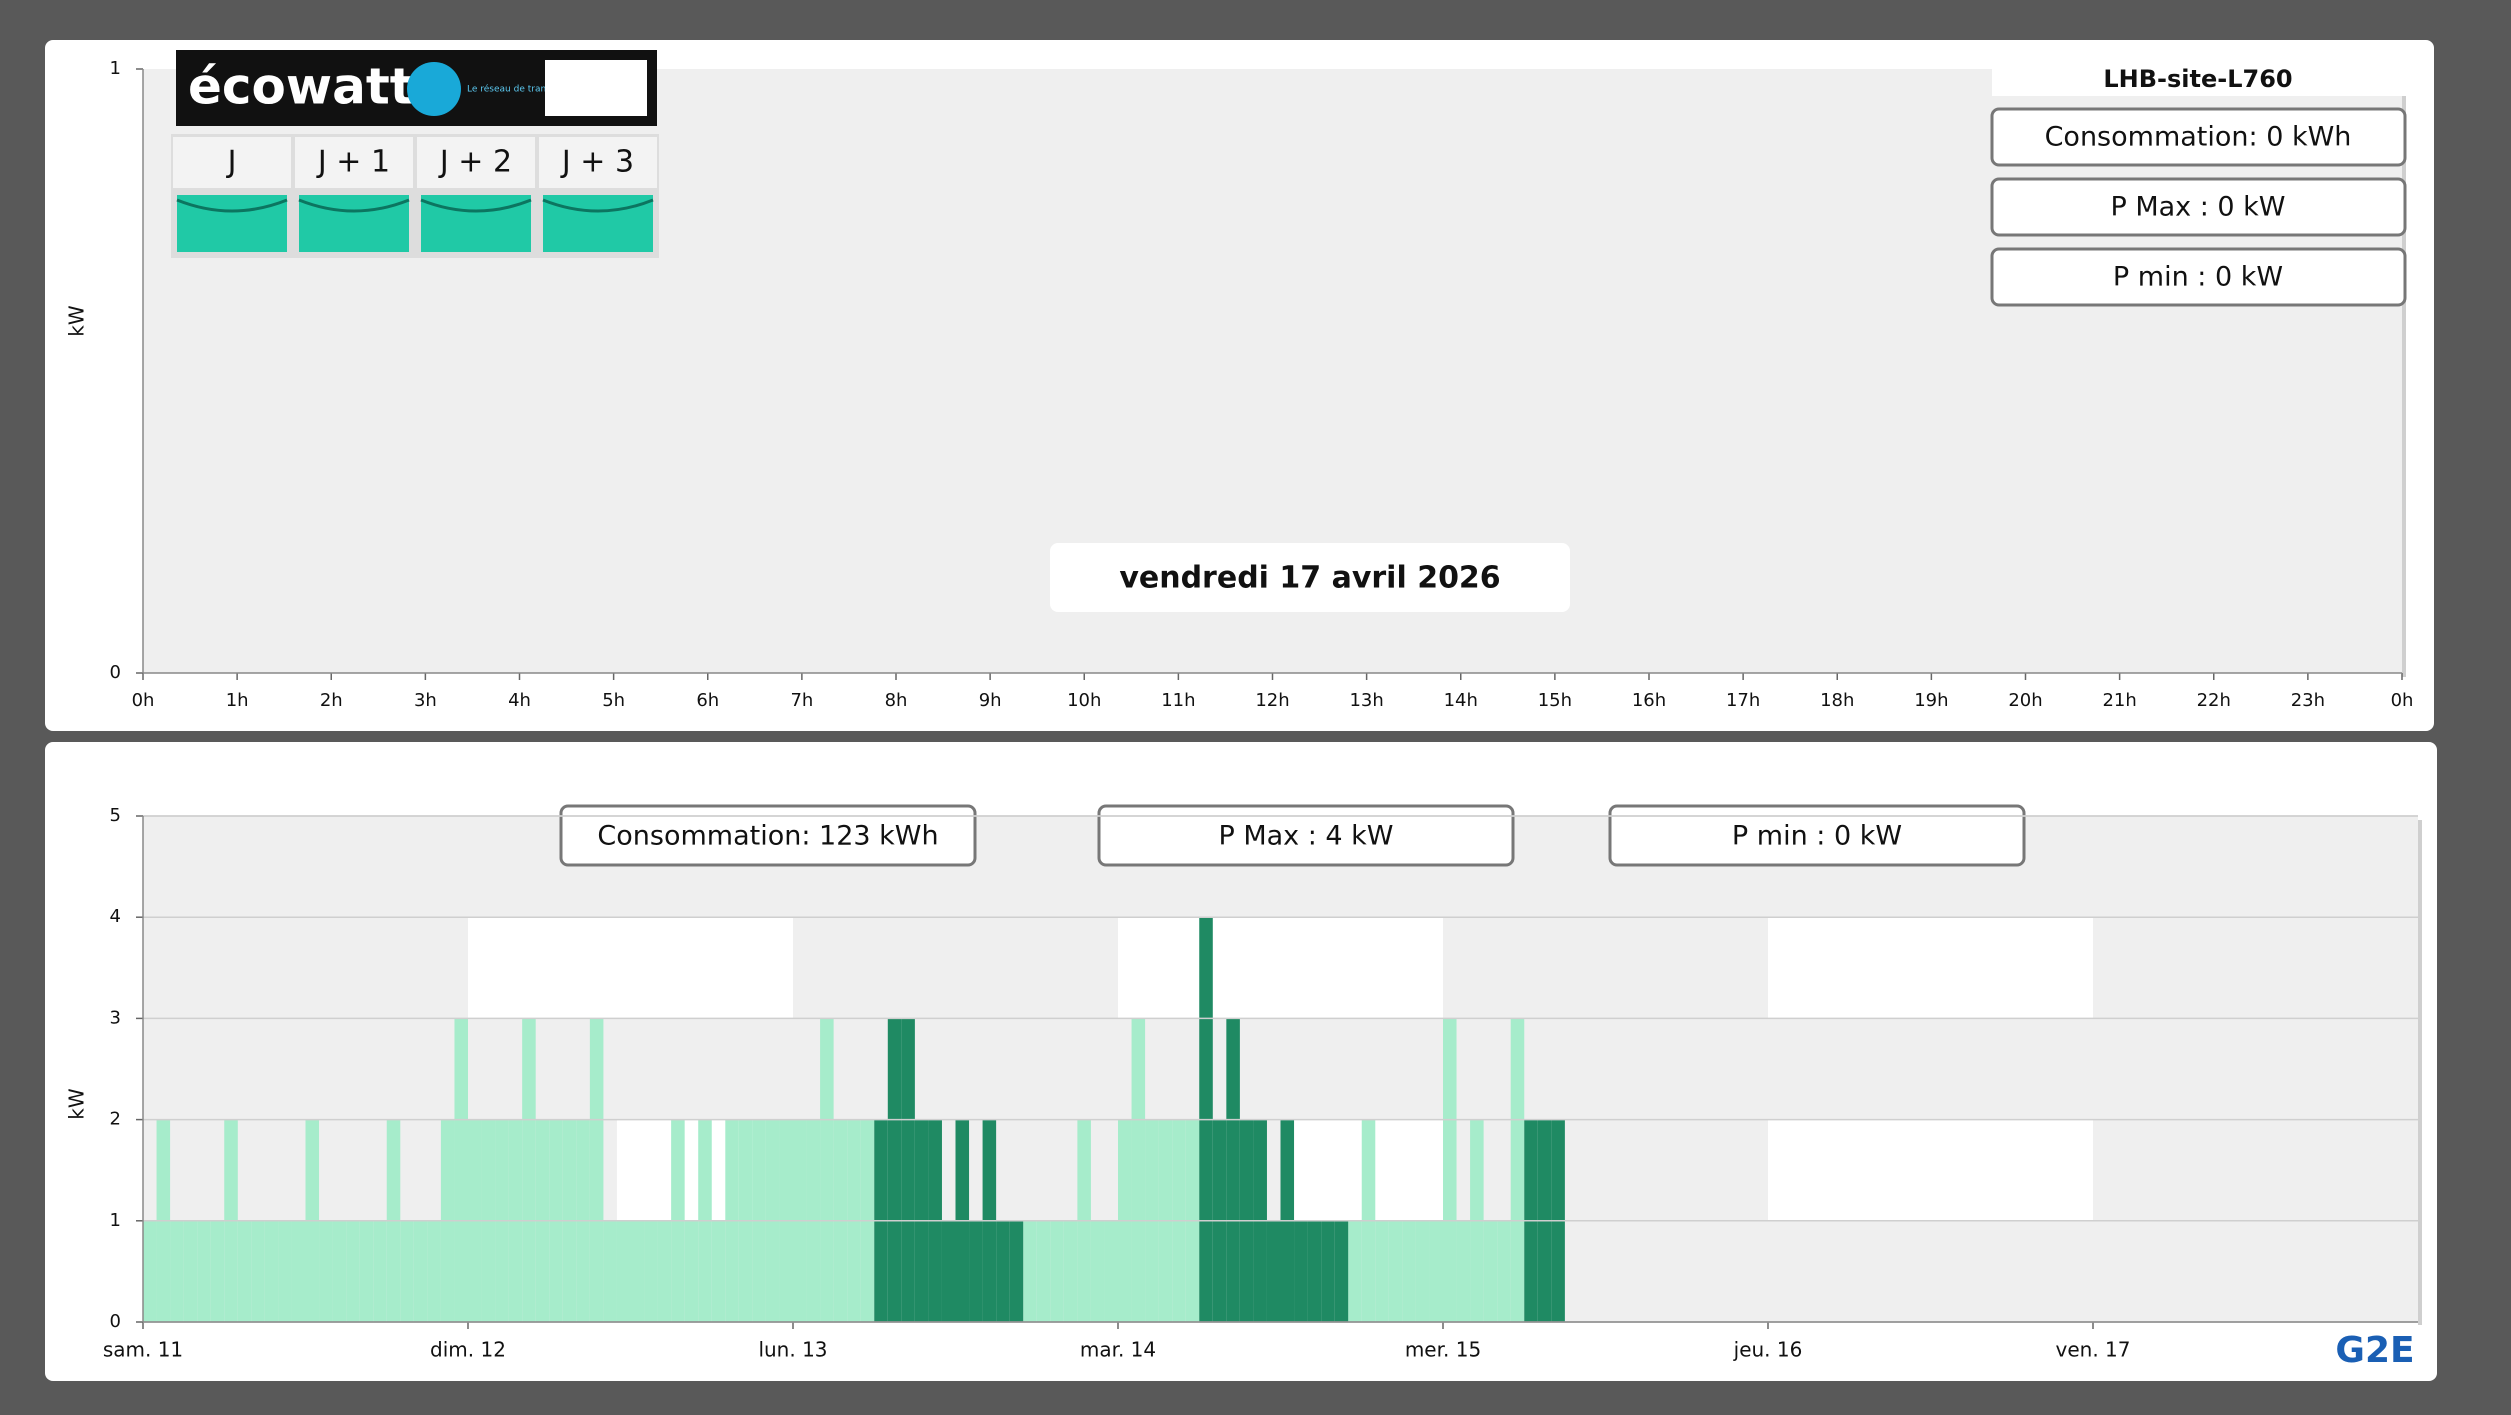 Image resolution: width=2511 pixels, height=1415 pixels. Describe the element at coordinates (596, 88) in the screenshot. I see `republique-logo` at that location.